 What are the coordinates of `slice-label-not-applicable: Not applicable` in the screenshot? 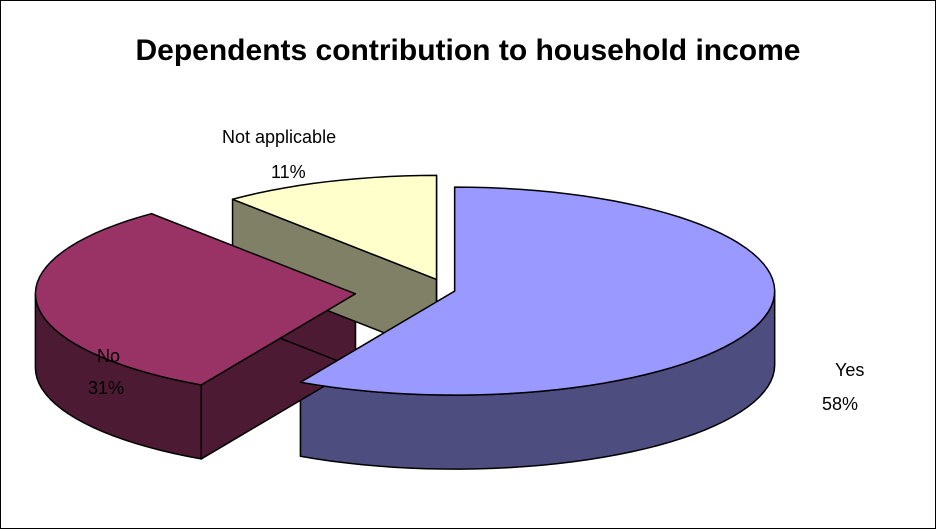 It's located at (279, 137).